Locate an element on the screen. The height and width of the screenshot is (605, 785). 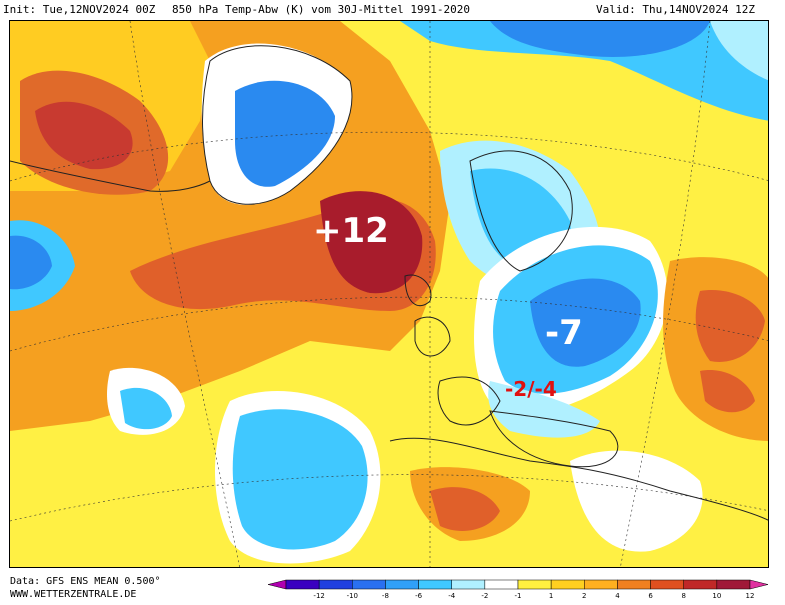
legend-tick-label: -6 is located at coordinates (419, 596).